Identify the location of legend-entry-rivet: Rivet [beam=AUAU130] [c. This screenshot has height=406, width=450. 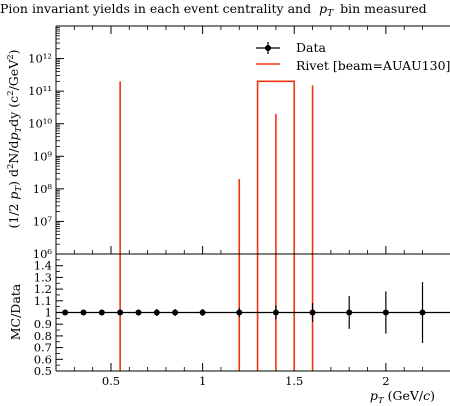
(353, 65).